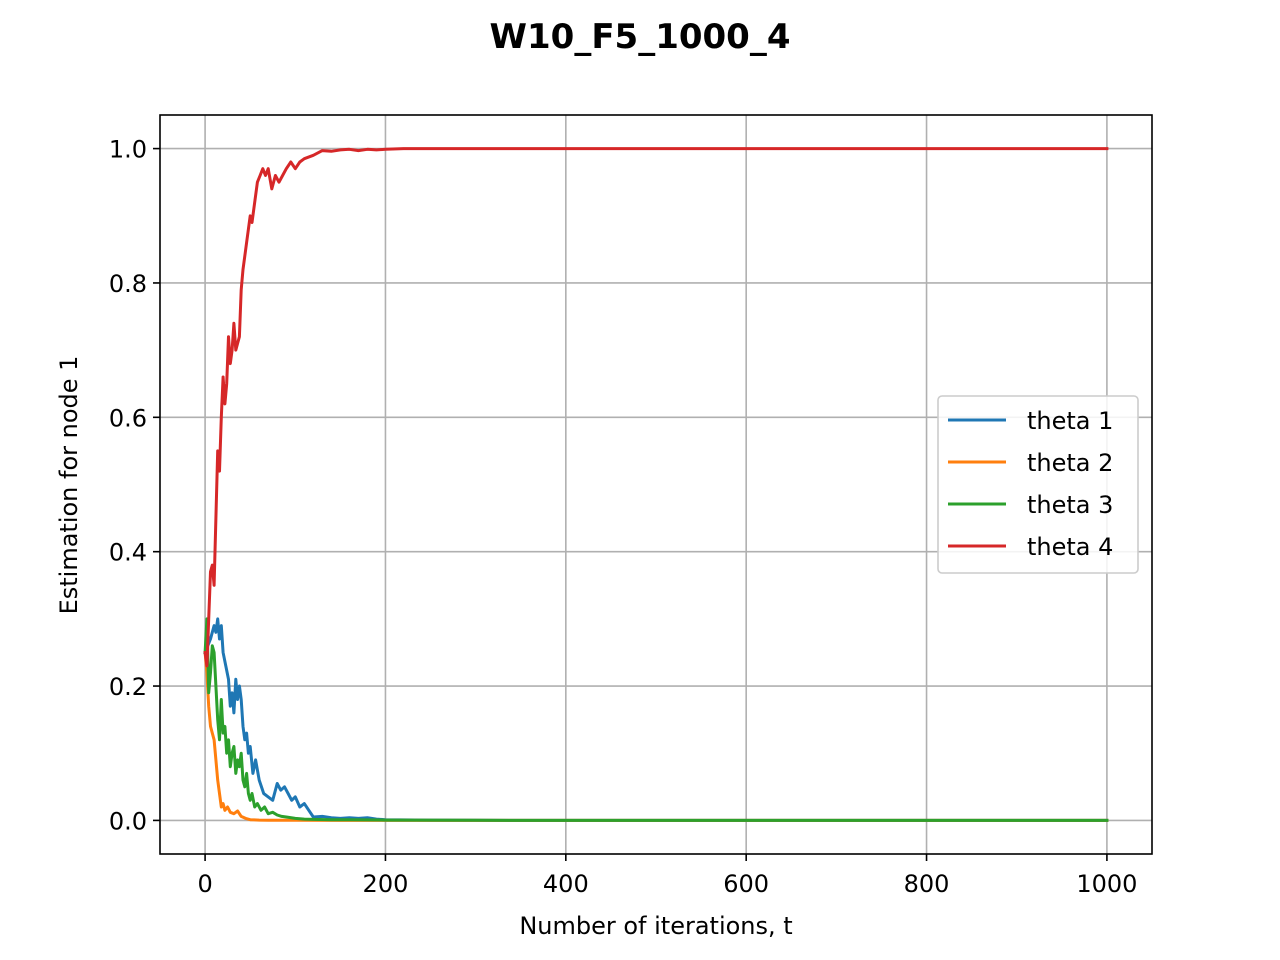 This screenshot has height=960, width=1280. Describe the element at coordinates (128, 553) in the screenshot. I see `y-tick-label: 0.4` at that location.